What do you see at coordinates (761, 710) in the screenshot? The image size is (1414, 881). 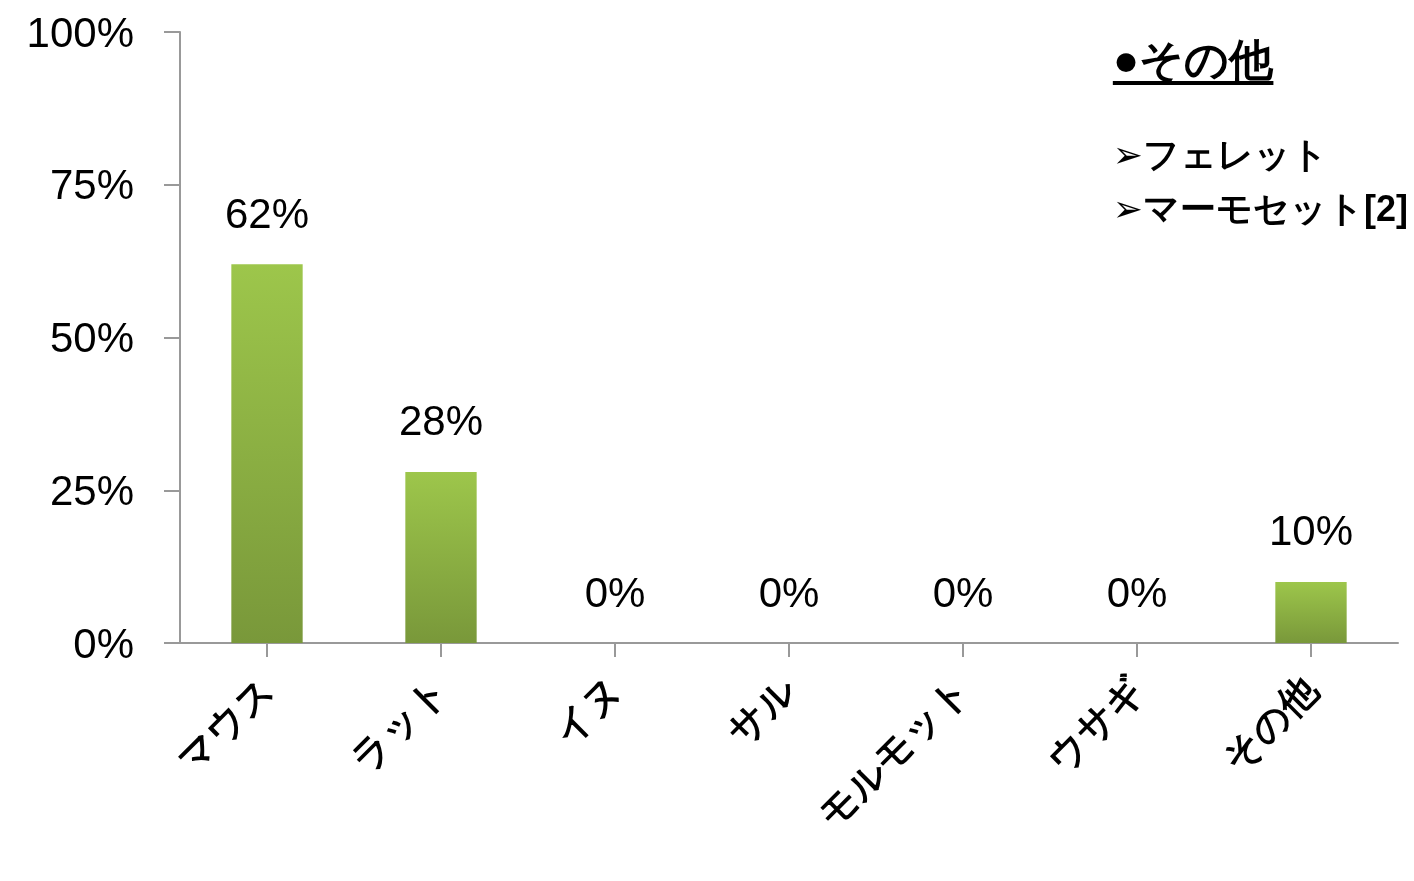 I see `x-tick-label: サル` at bounding box center [761, 710].